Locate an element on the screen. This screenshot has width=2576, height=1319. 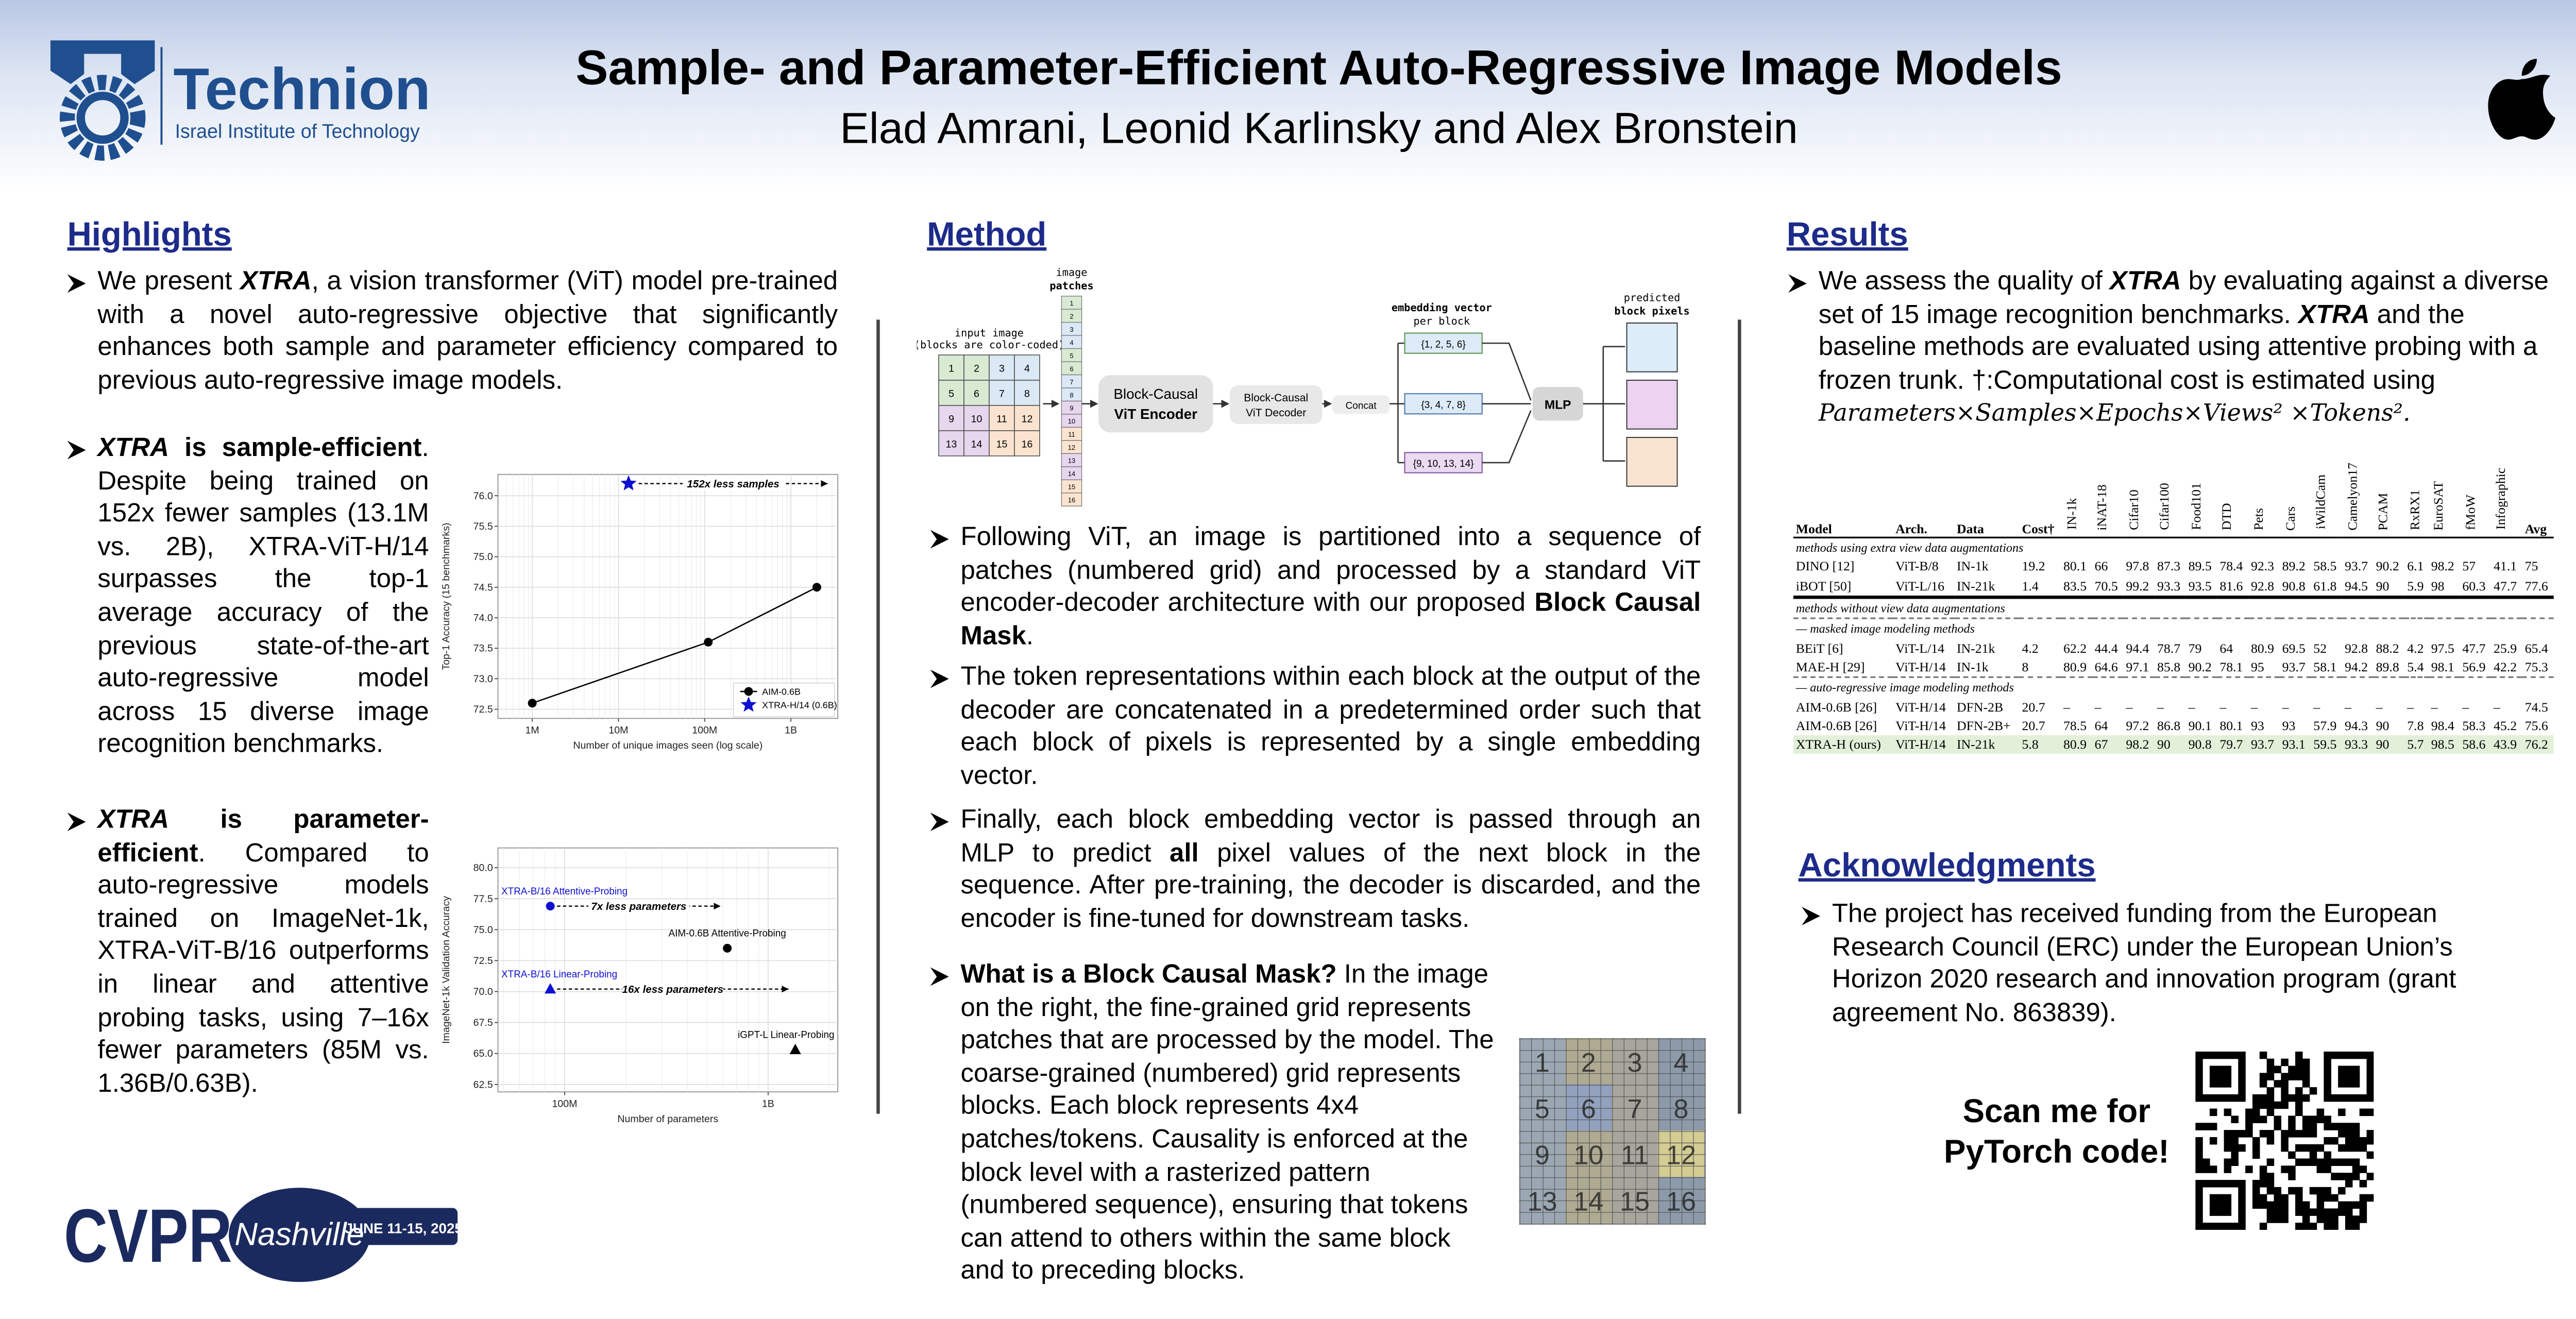
column-header: Cifar100 is located at coordinates (2170, 496).